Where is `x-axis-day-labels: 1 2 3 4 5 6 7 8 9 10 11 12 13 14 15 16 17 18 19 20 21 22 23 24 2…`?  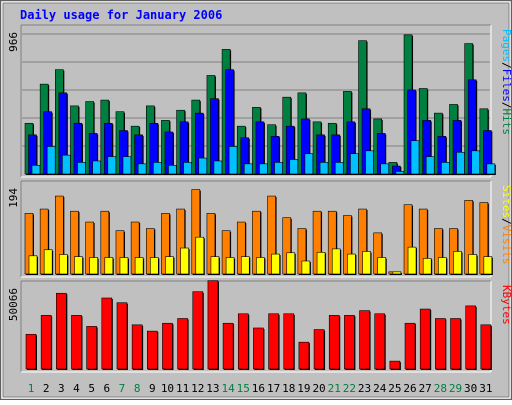
x-axis-day-labels: 1 2 3 4 5 6 7 8 9 10 11 12 13 14 15 16 17 18 19 20 21 22 23 24 2… is located at coordinates (260, 388).